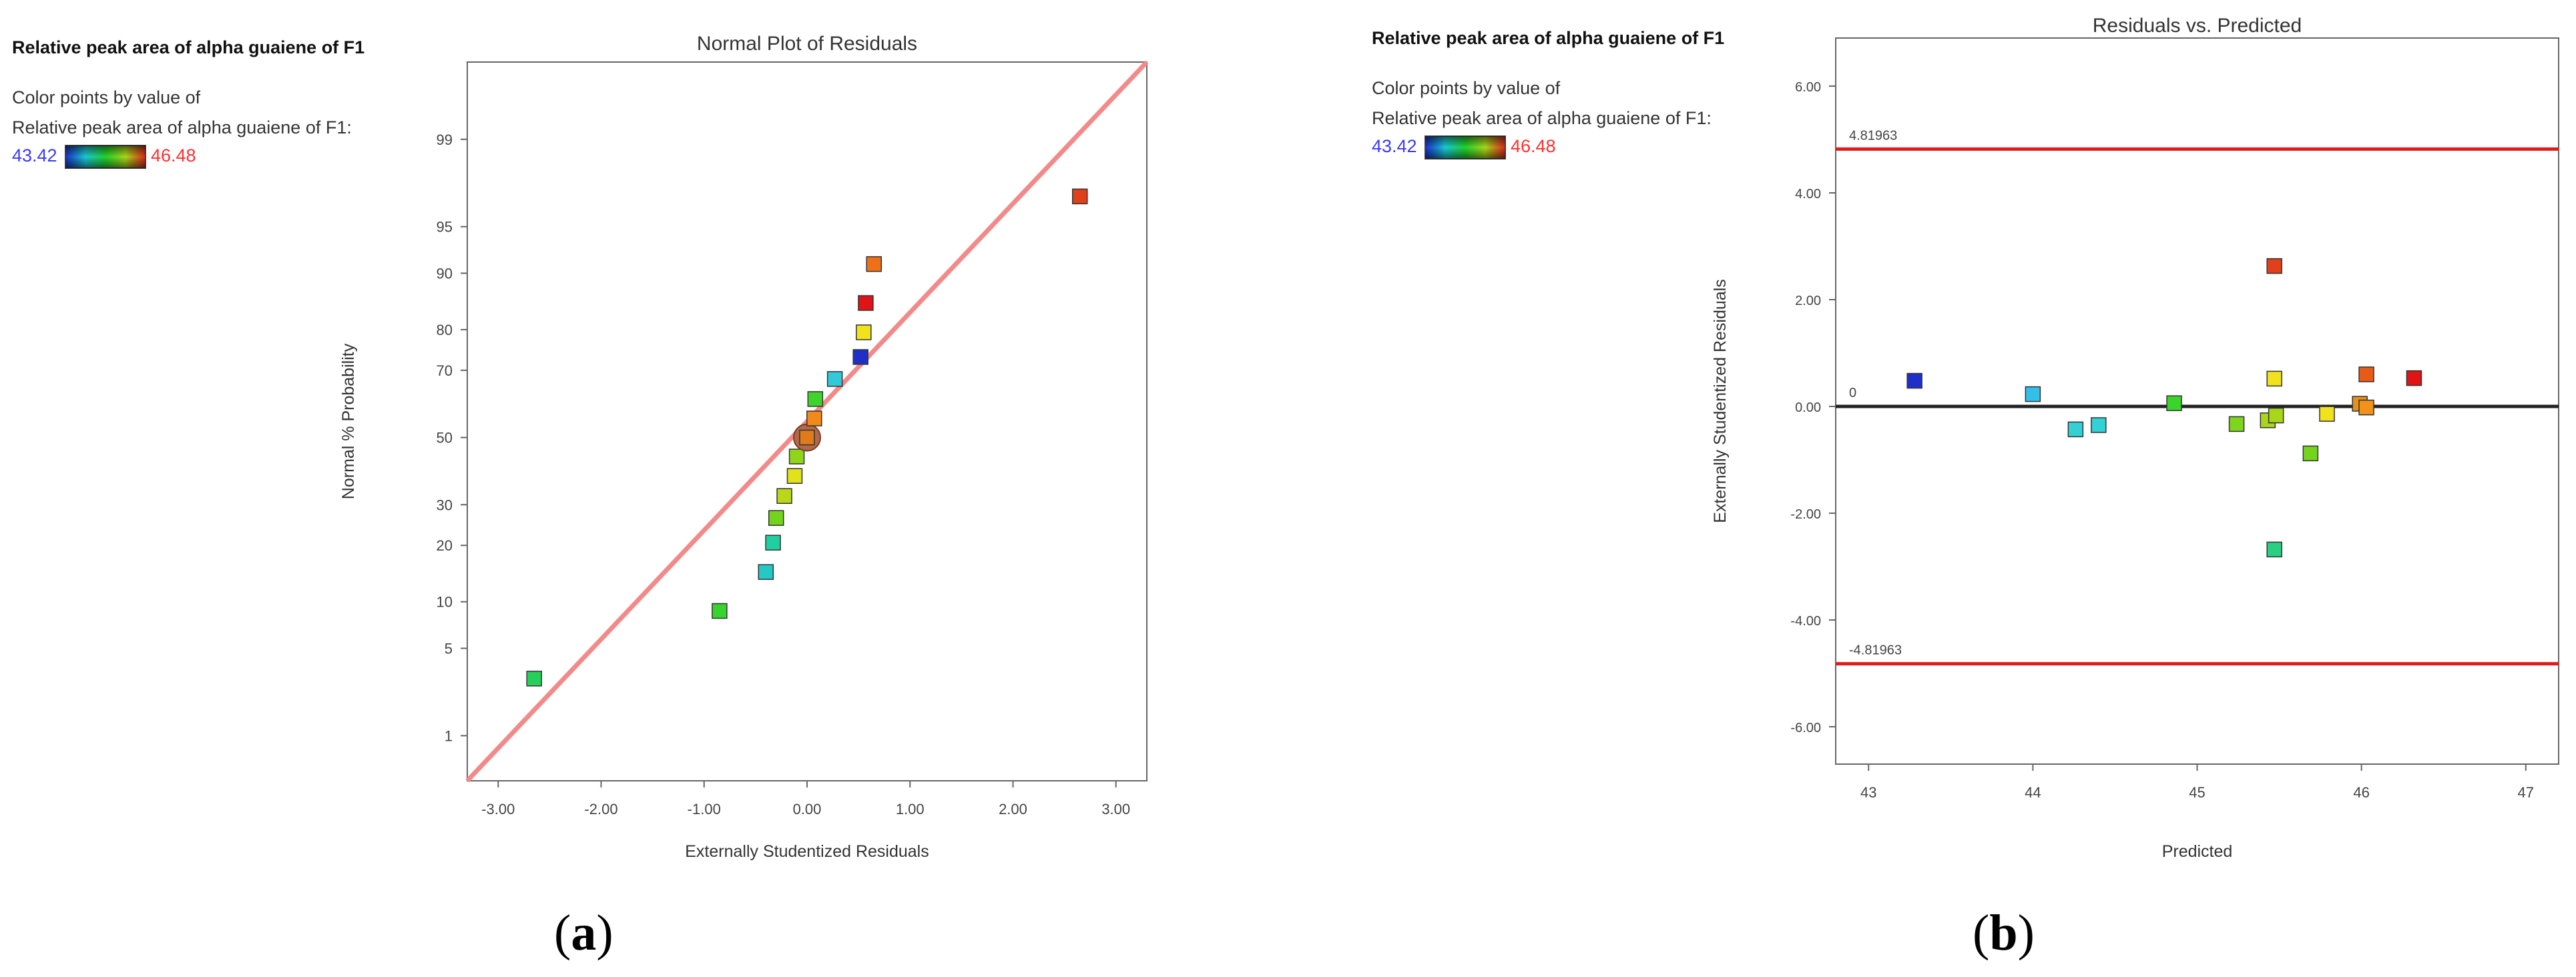 The width and height of the screenshot is (2576, 977). What do you see at coordinates (1875, 650) in the screenshot?
I see `lower-limit-label: -4.81963` at bounding box center [1875, 650].